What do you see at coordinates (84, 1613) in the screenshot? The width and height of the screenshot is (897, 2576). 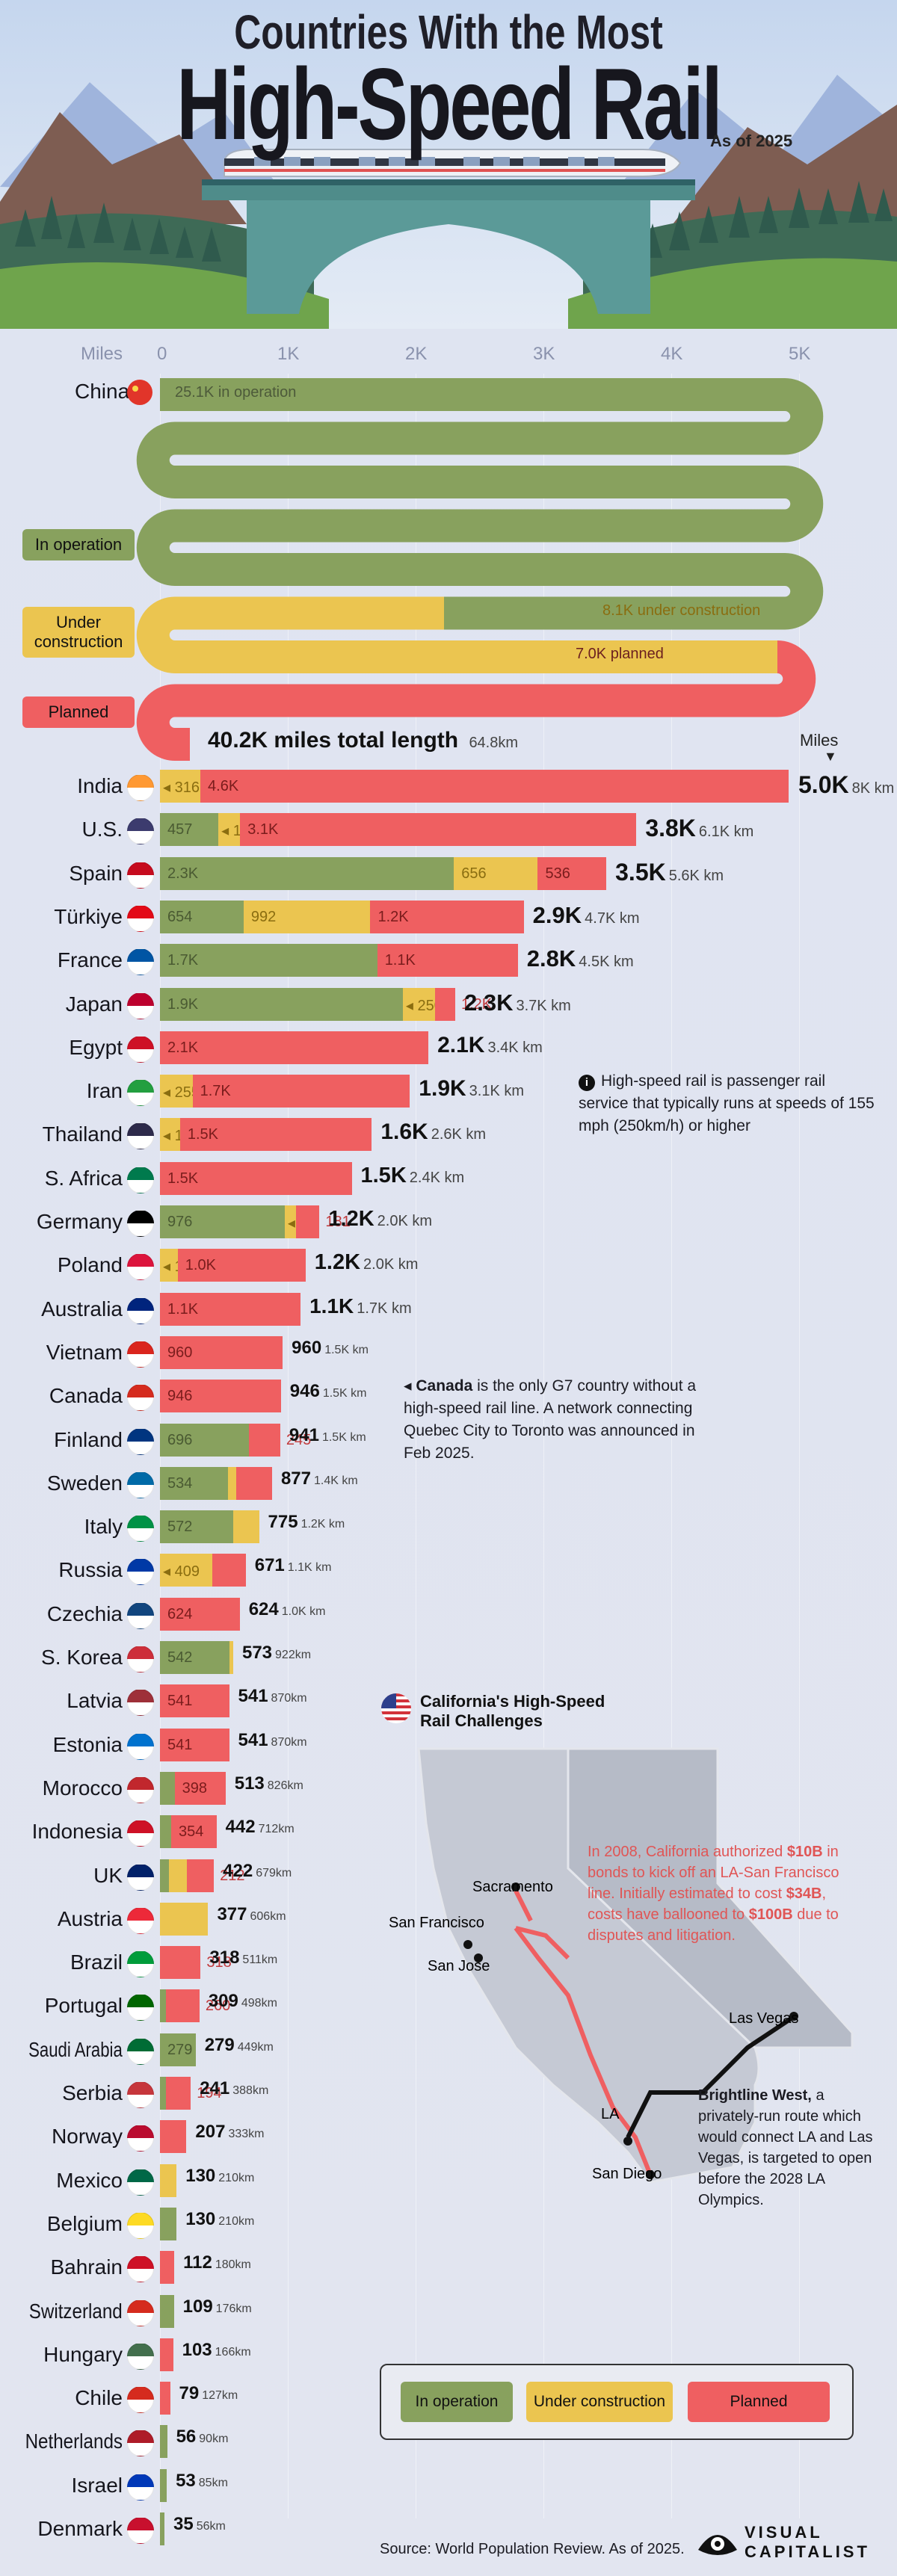 I see `country-label: Czechia` at bounding box center [84, 1613].